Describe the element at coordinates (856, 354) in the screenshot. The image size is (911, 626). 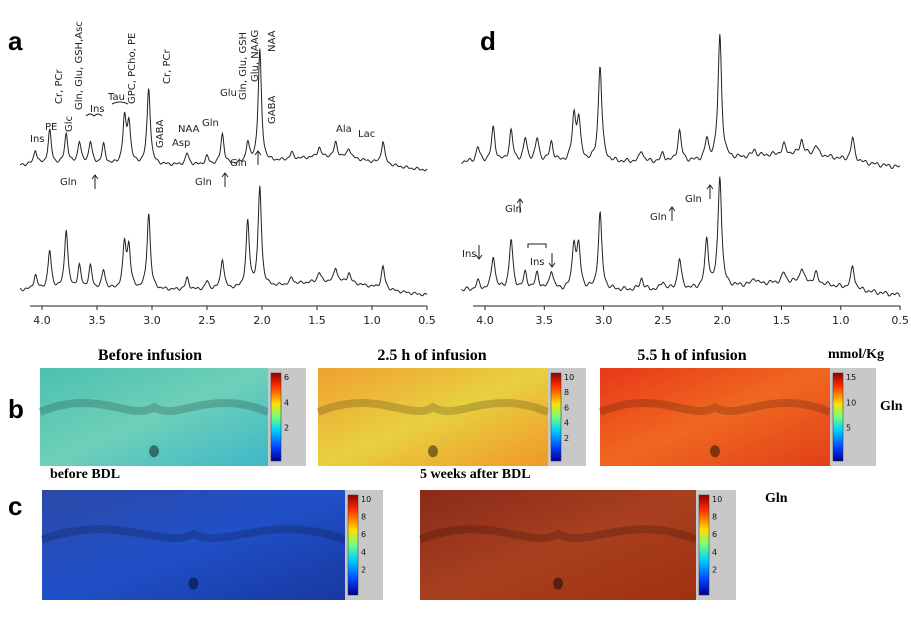
I see `unit-label: mmol/Kg` at that location.